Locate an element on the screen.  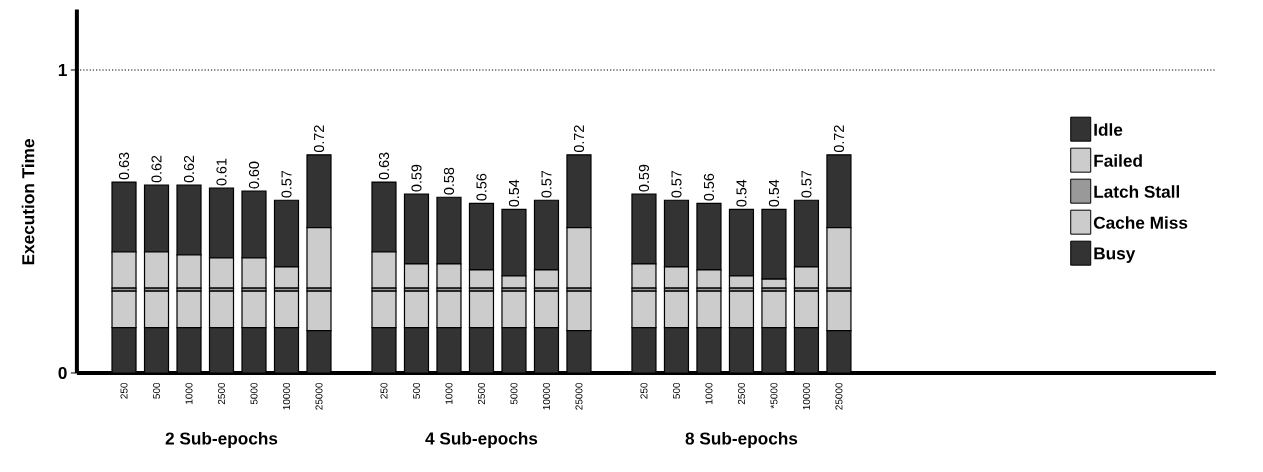
x-tick-label: *5000 is located at coordinates (774, 395).